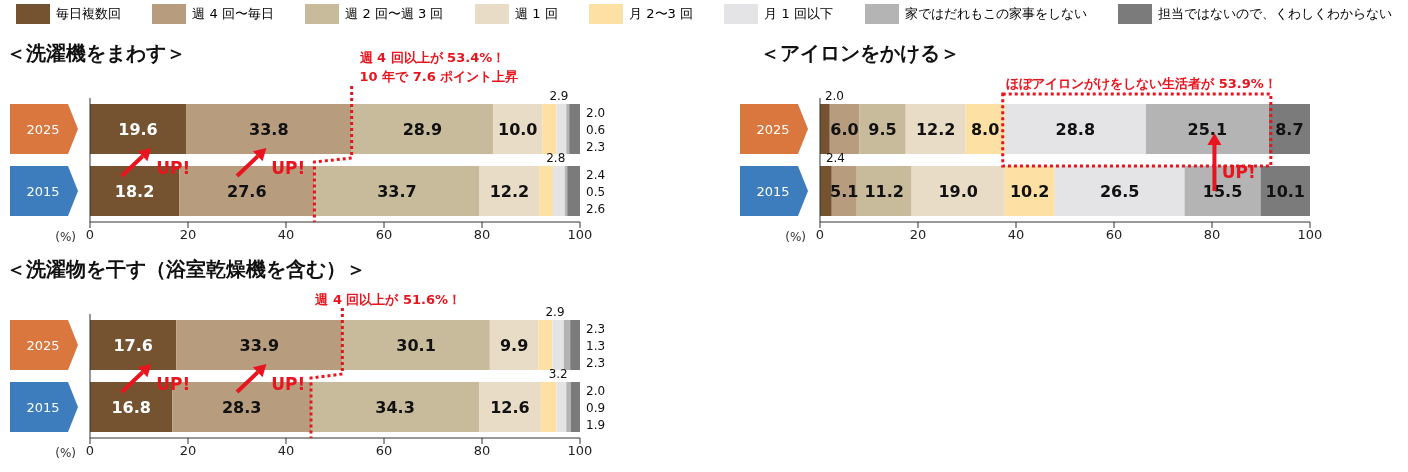  I want to click on legend-label: 家ではだれもこの家事をしない, so click(995, 14).